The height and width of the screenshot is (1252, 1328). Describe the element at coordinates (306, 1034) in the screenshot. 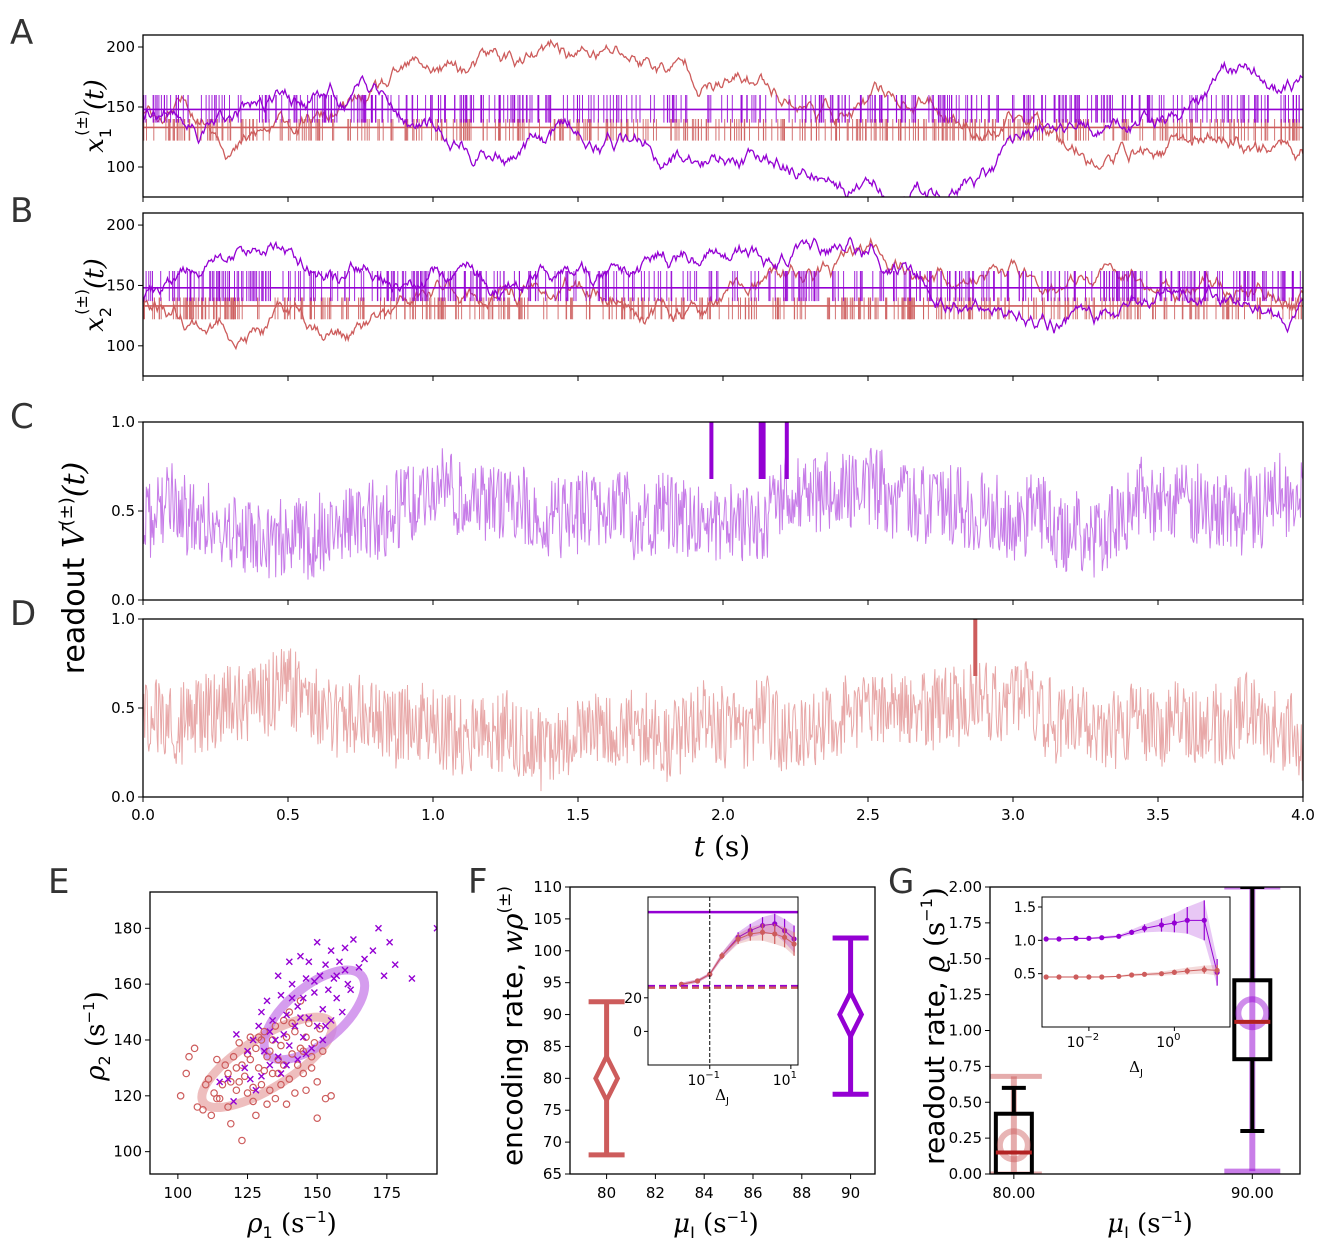

I see `plot-area` at that location.